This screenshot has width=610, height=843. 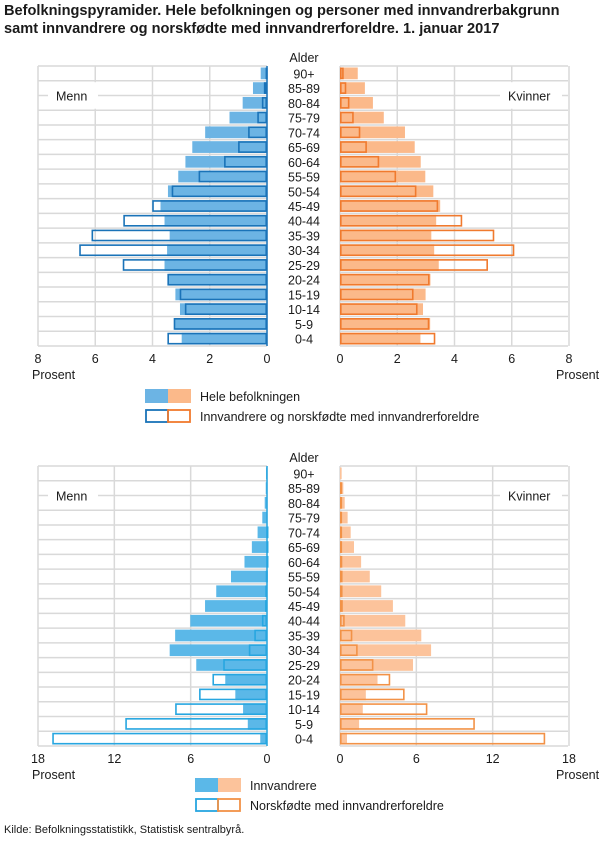 What do you see at coordinates (304, 592) in the screenshot?
I see `age-group-label: 50-54` at bounding box center [304, 592].